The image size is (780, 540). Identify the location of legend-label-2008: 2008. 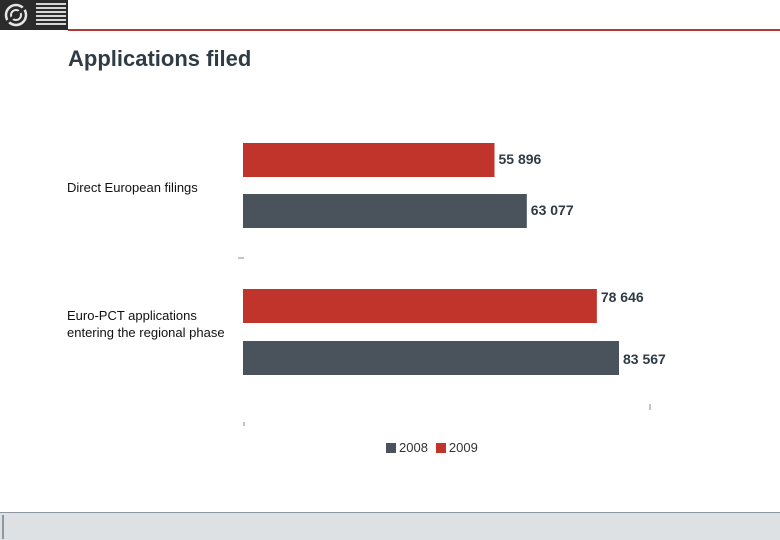
(413, 447).